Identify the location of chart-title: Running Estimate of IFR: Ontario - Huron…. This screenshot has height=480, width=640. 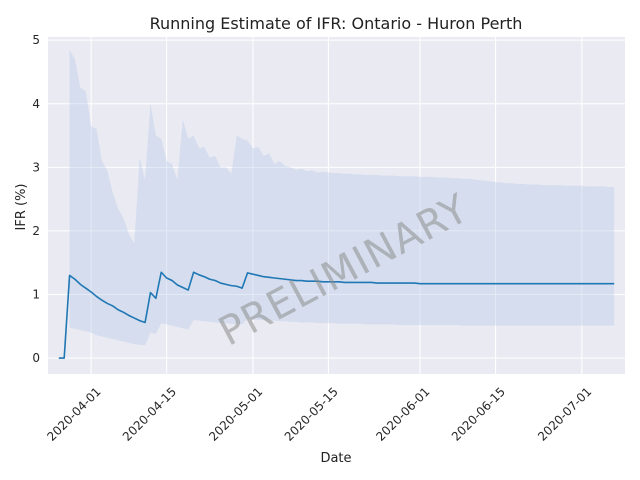
(336, 23).